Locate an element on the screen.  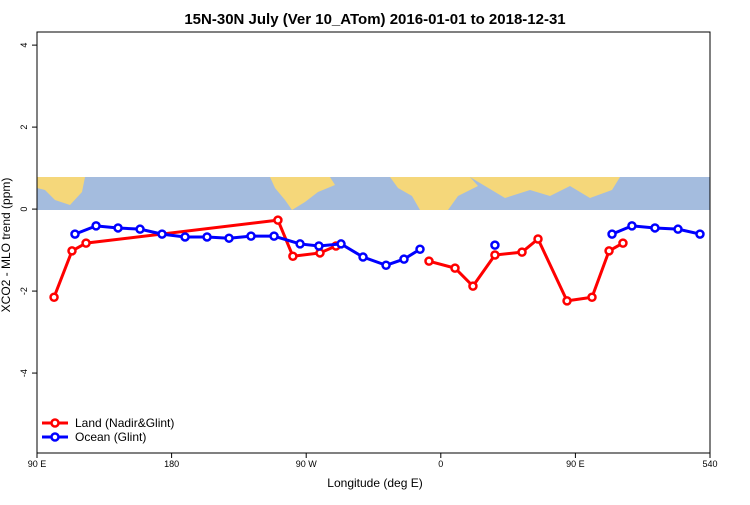
legend: Land (Nadir&Glint)Ocean (Glint) is located at coordinates (108, 430).